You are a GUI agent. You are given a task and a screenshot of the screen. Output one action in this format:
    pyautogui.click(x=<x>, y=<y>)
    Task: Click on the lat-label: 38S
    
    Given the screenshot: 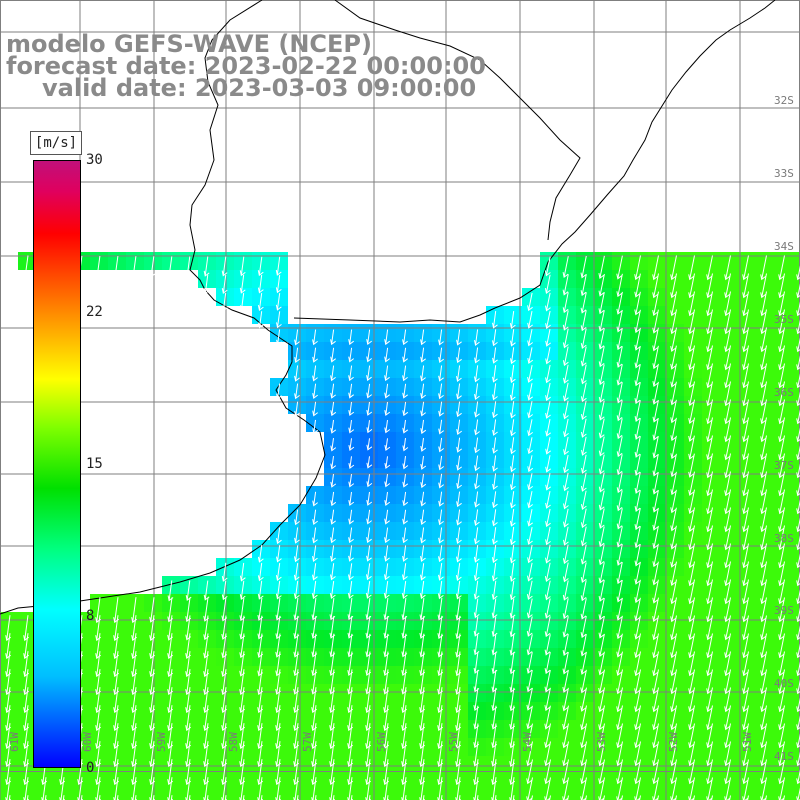 What is the action you would take?
    pyautogui.click(x=784, y=538)
    